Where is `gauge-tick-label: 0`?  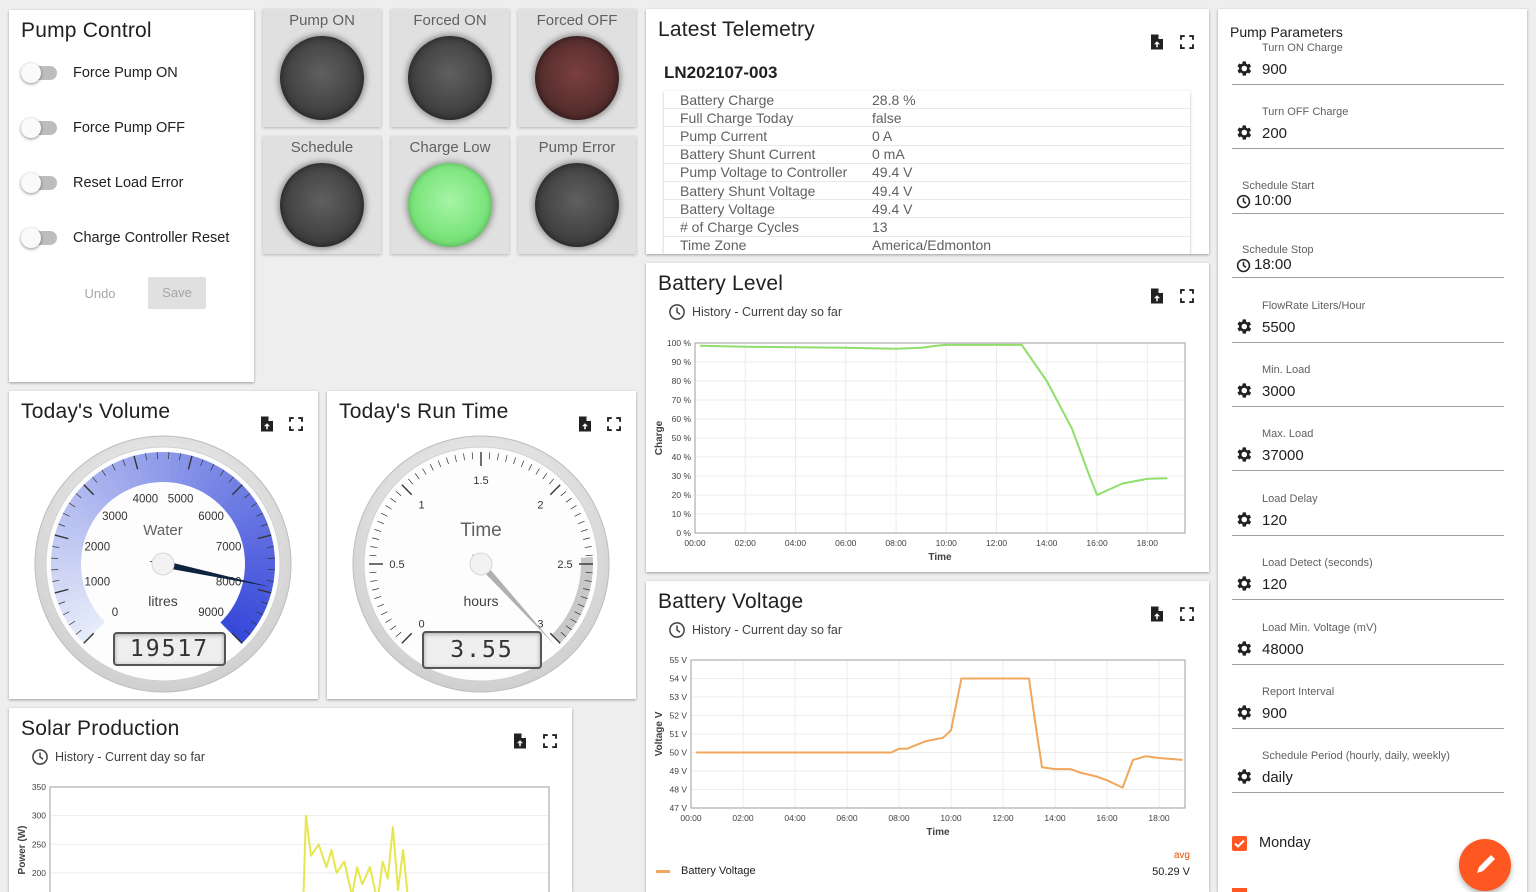 gauge-tick-label: 0 is located at coordinates (115, 613).